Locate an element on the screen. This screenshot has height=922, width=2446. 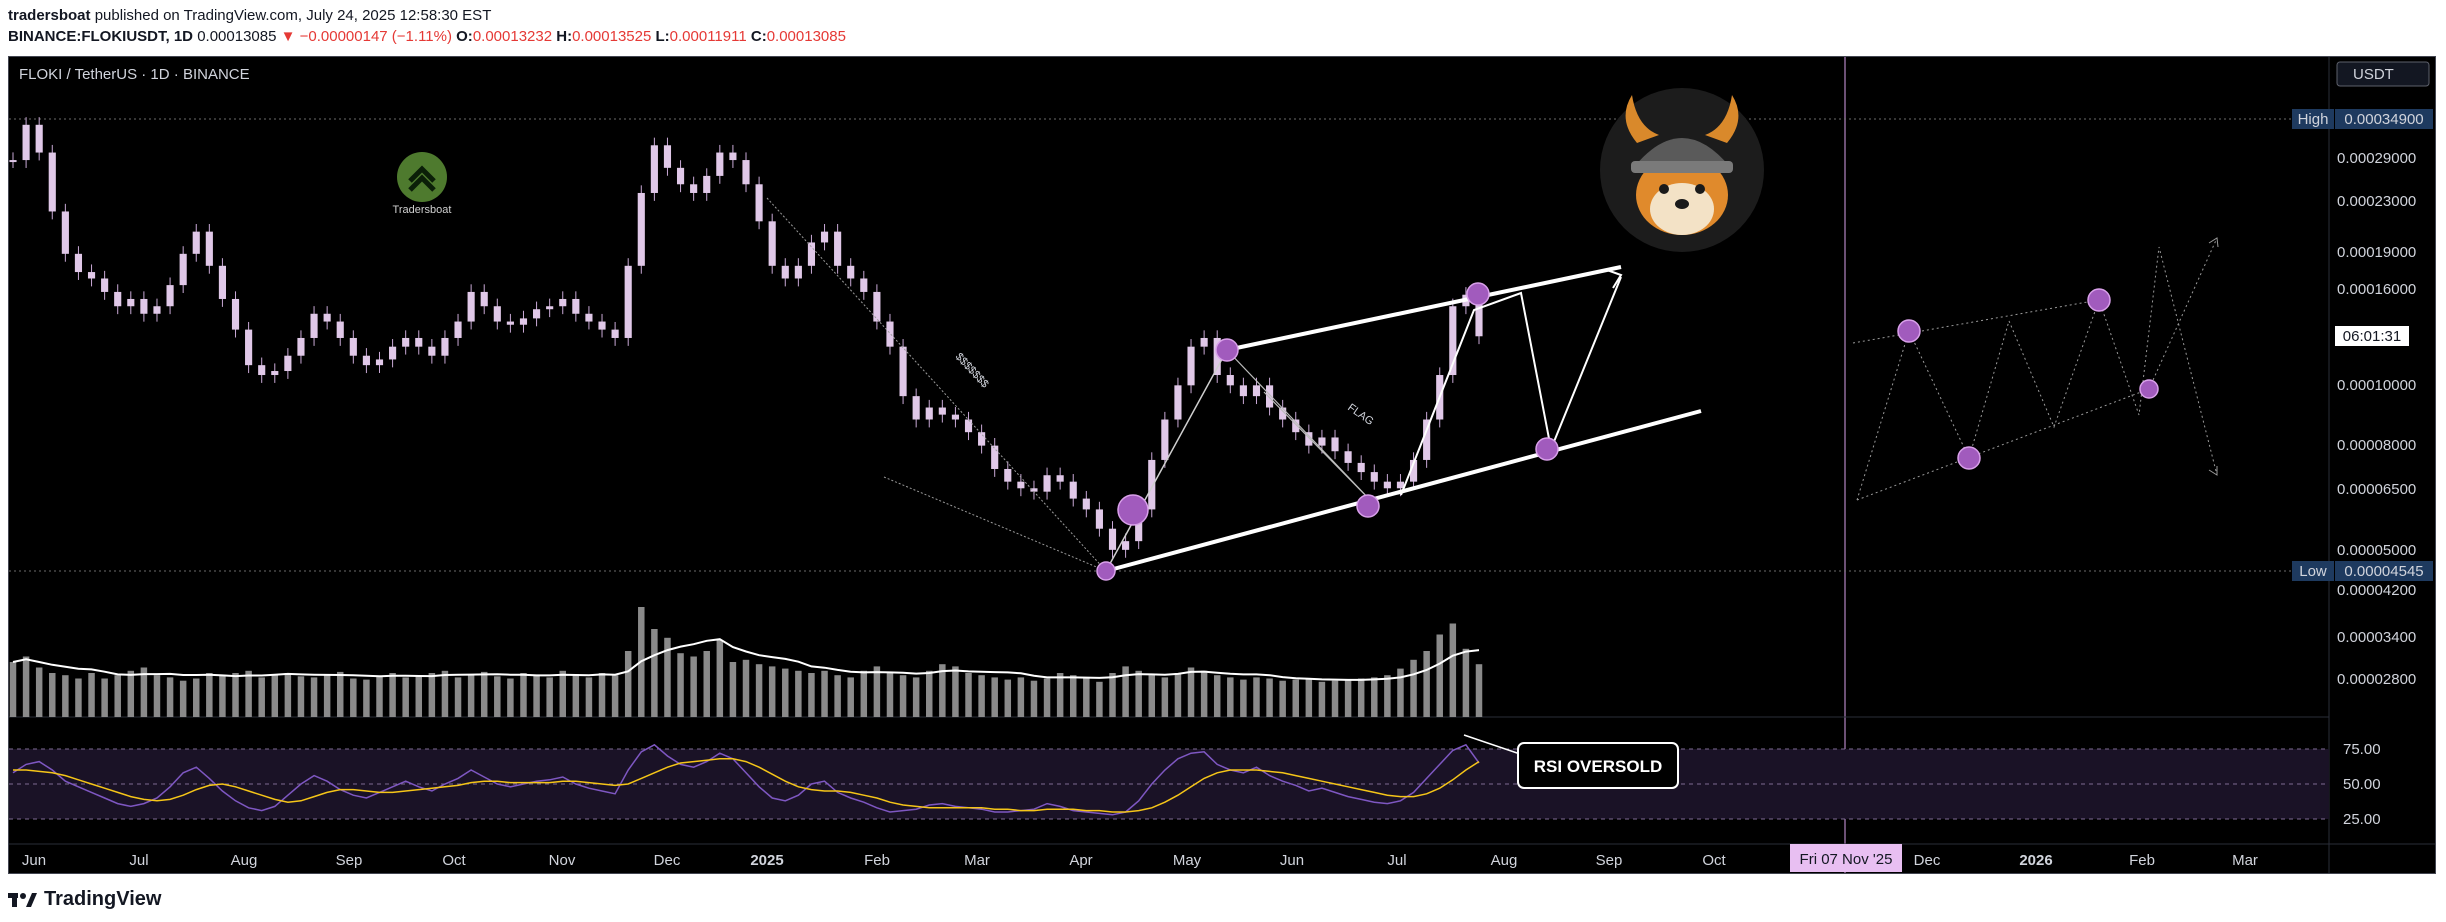
currency-button is located at coordinates (2383, 74).